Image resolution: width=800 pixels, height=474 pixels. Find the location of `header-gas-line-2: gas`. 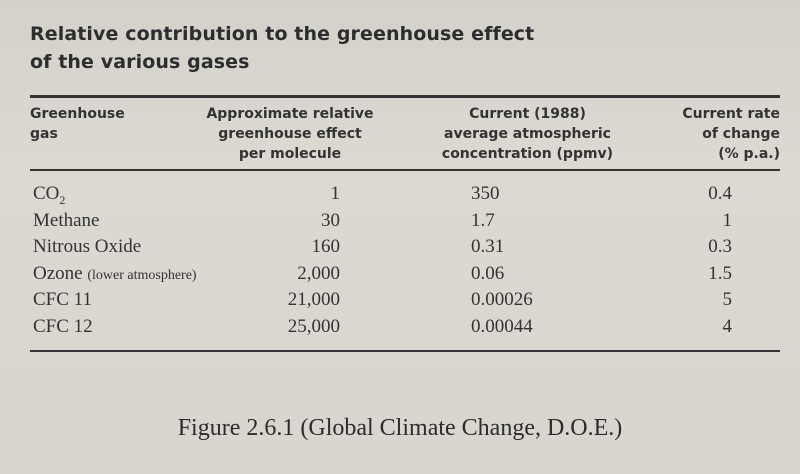

header-gas-line-2: gas is located at coordinates (44, 134).